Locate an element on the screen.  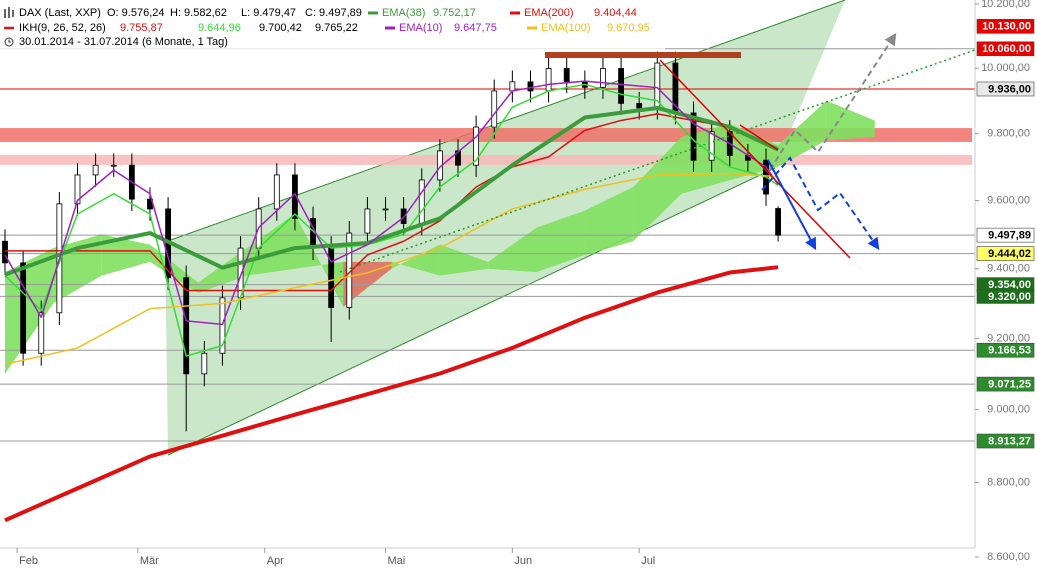
legend-value: 9.644,96 is located at coordinates (219, 28).